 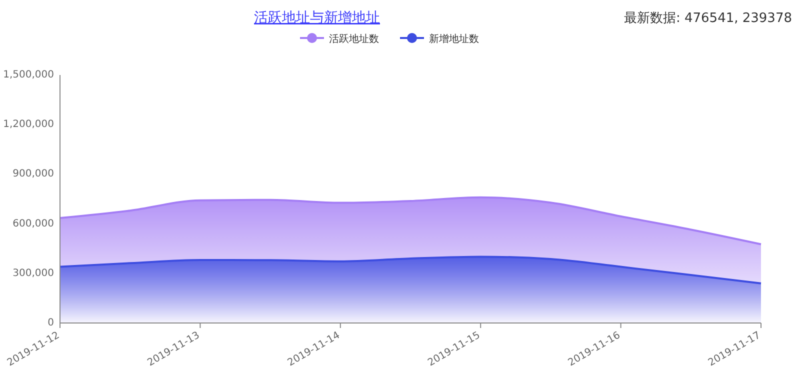 What do you see at coordinates (28, 124) in the screenshot?
I see `y-tick-label: 1,200,000` at bounding box center [28, 124].